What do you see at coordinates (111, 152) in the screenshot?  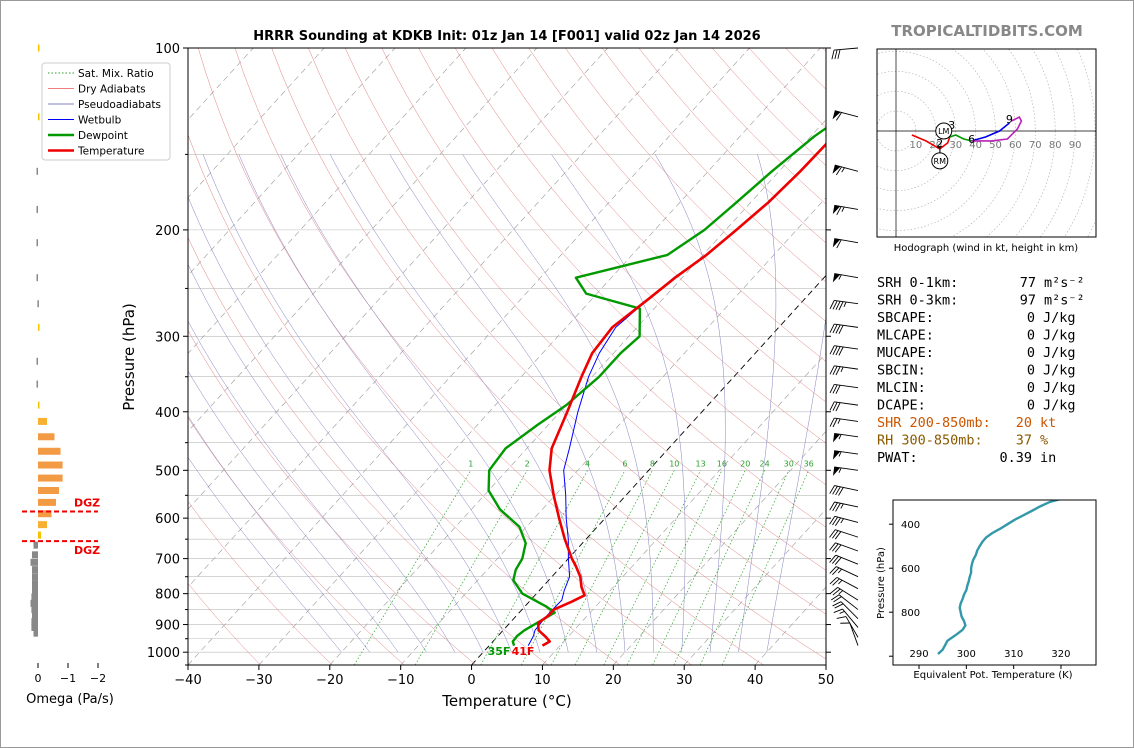 I see `legend-label: Temperature` at bounding box center [111, 152].